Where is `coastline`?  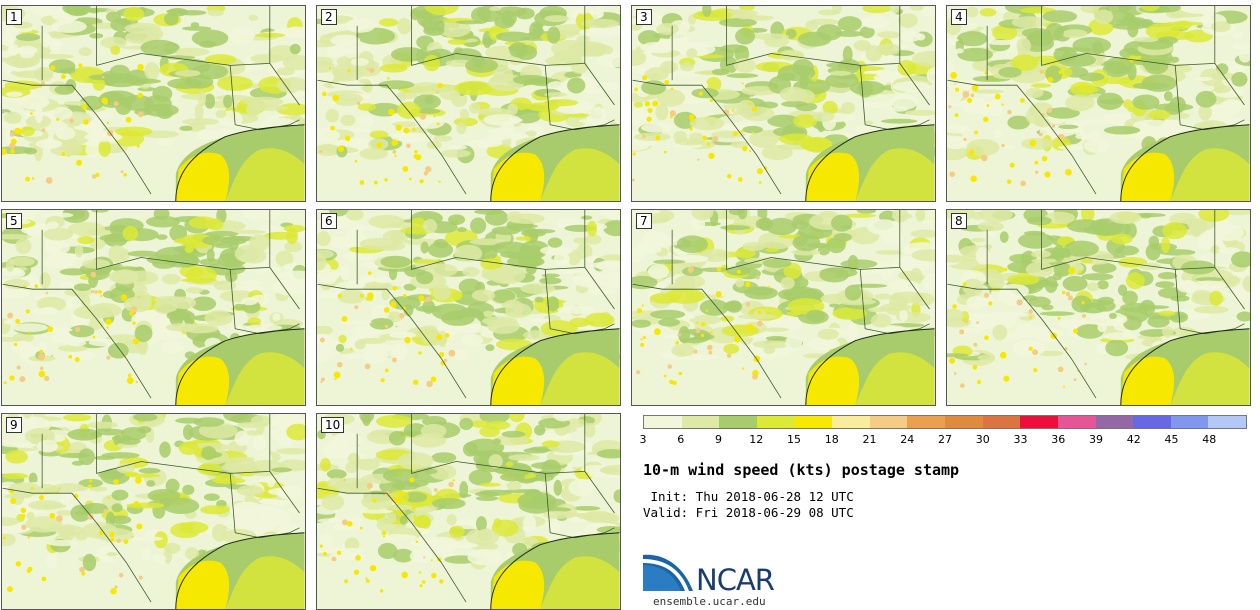 coastline is located at coordinates (240, 570).